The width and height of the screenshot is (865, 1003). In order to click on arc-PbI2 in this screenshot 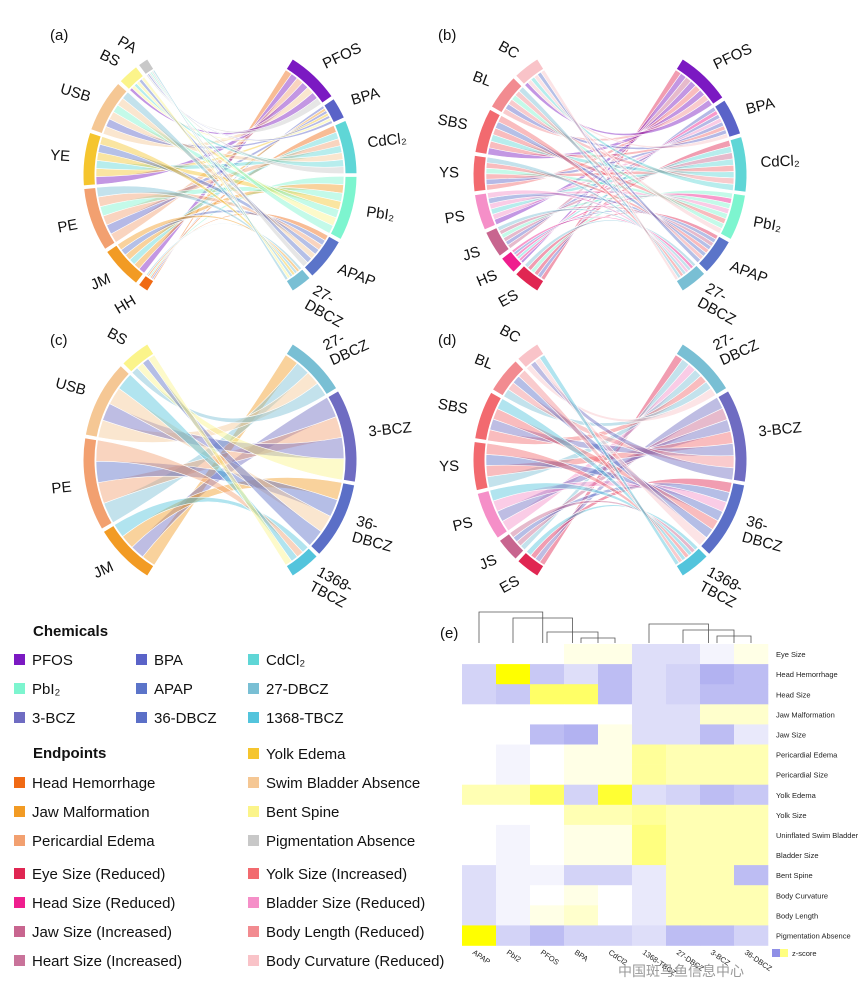, I will do `click(733, 216)`.